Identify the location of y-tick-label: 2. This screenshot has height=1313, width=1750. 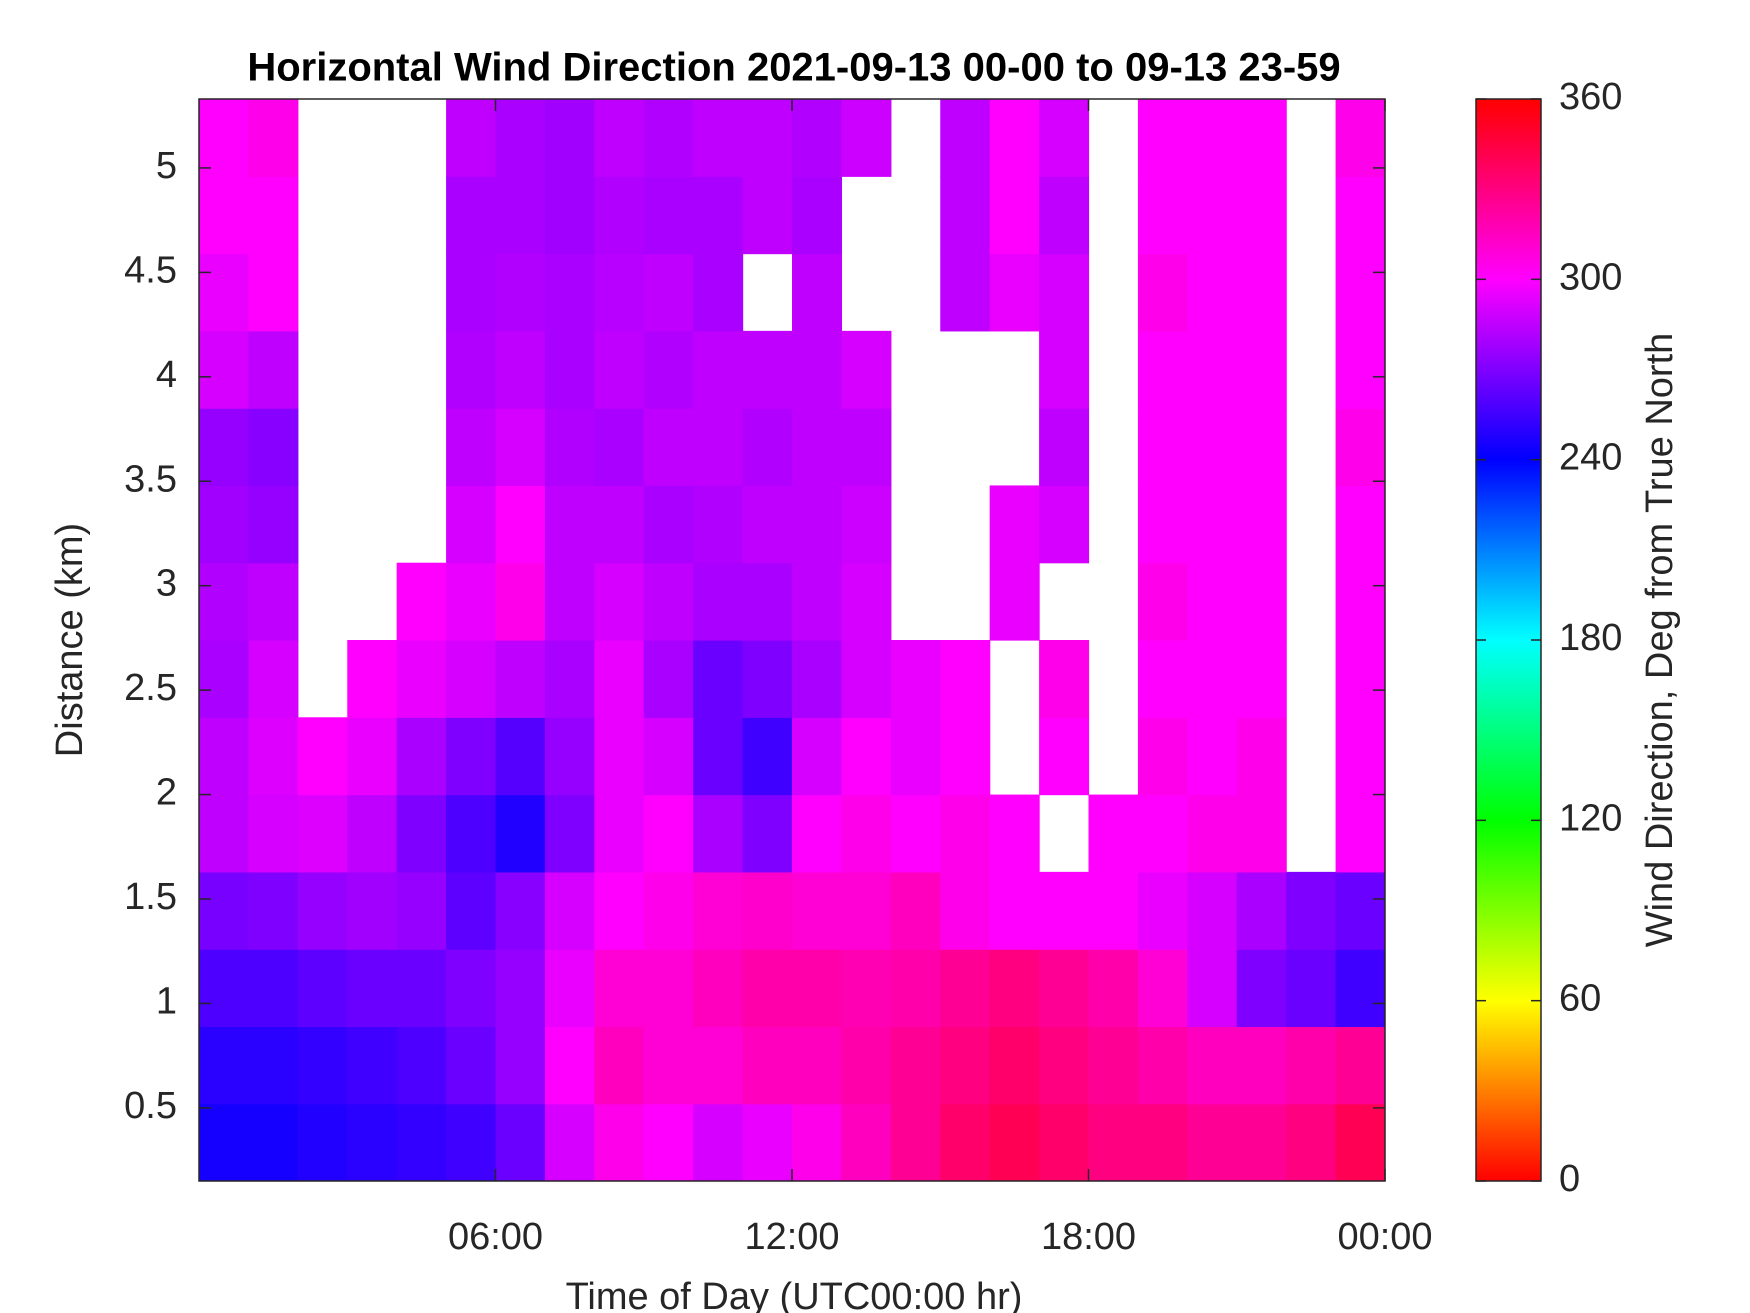
(166, 793).